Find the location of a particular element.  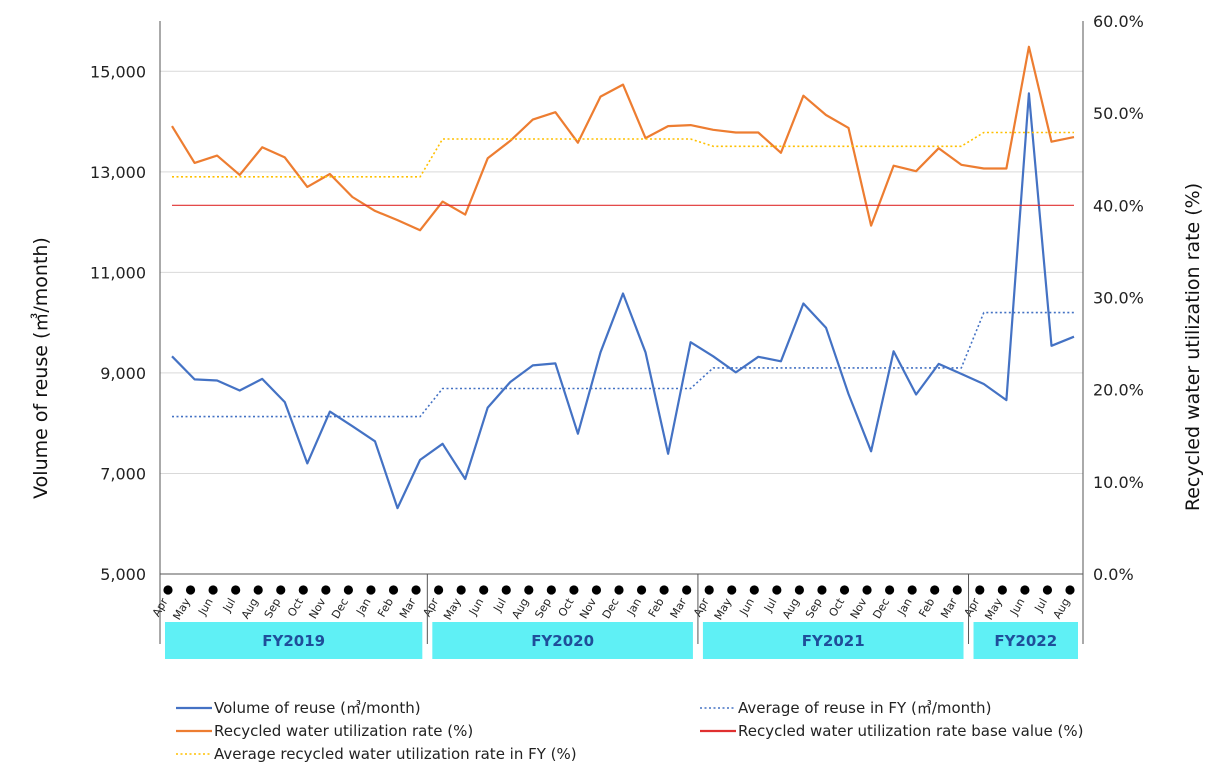

fy-band-label: FY2021 is located at coordinates (833, 641).